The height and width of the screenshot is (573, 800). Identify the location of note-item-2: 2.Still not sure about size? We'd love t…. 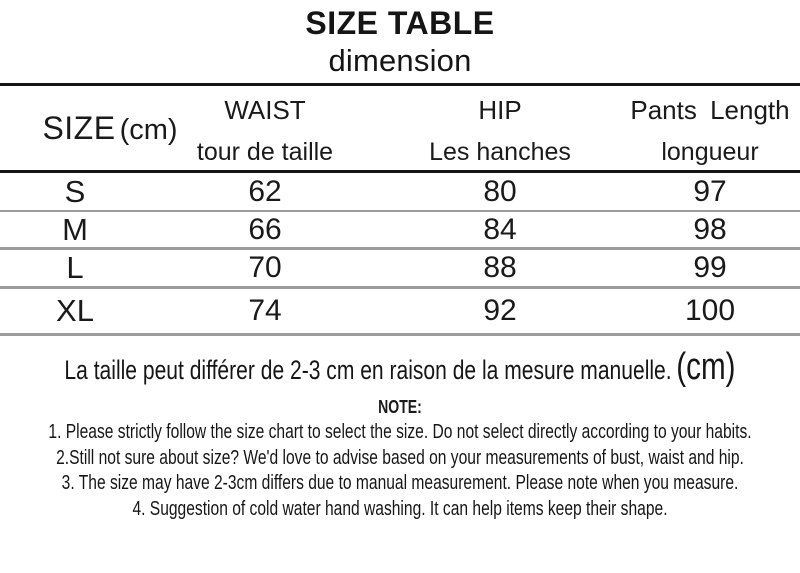
(400, 457).